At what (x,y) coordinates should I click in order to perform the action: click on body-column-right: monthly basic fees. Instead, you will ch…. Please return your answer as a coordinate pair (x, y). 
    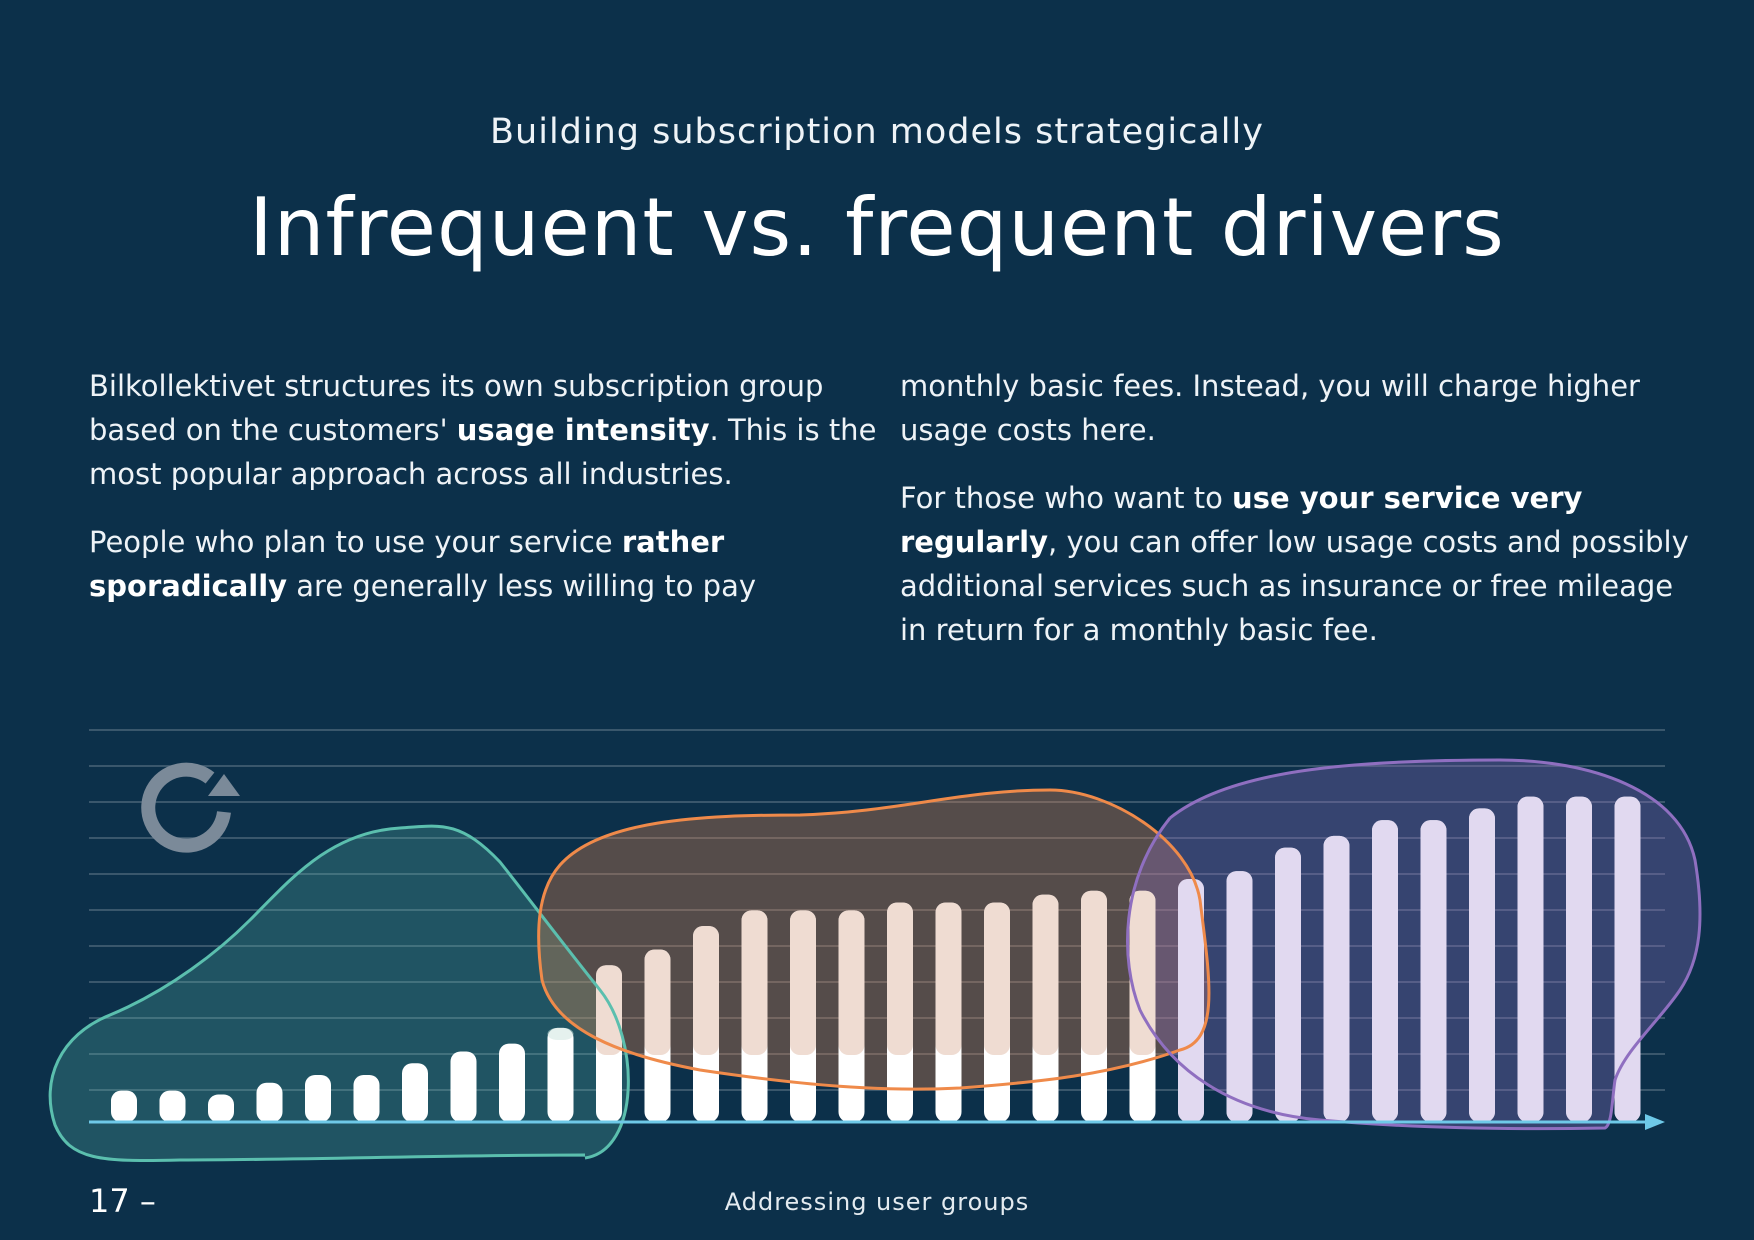
    Looking at the image, I should click on (1295, 520).